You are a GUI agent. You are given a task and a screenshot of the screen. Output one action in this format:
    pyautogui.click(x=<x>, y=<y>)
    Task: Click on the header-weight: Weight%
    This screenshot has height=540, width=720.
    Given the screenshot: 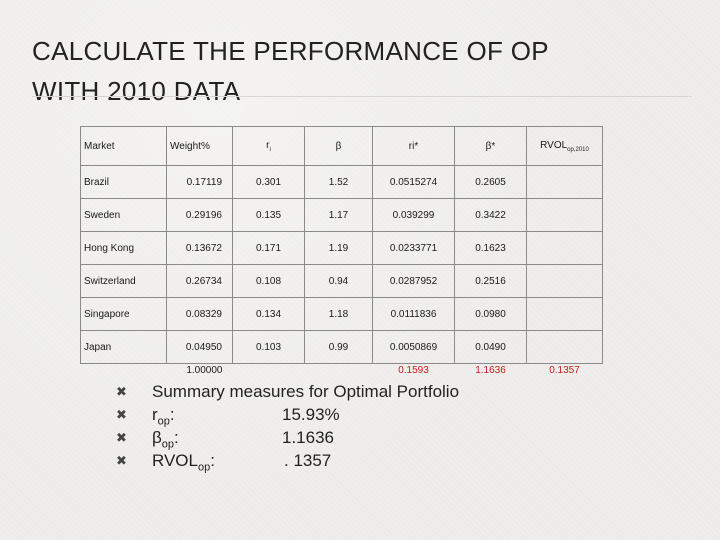 What is the action you would take?
    pyautogui.click(x=199, y=146)
    